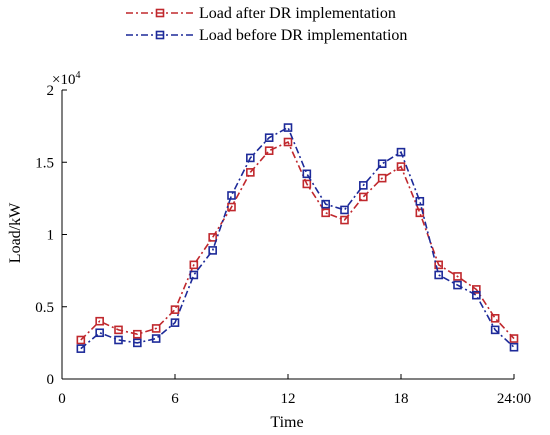  I want to click on y-tick-label: 0, so click(51, 380).